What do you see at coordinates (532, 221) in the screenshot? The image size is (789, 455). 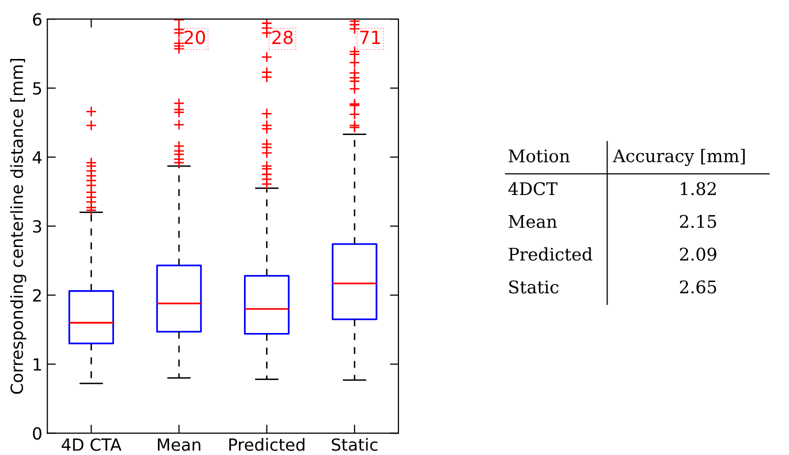 I see `category-label: Mean` at bounding box center [532, 221].